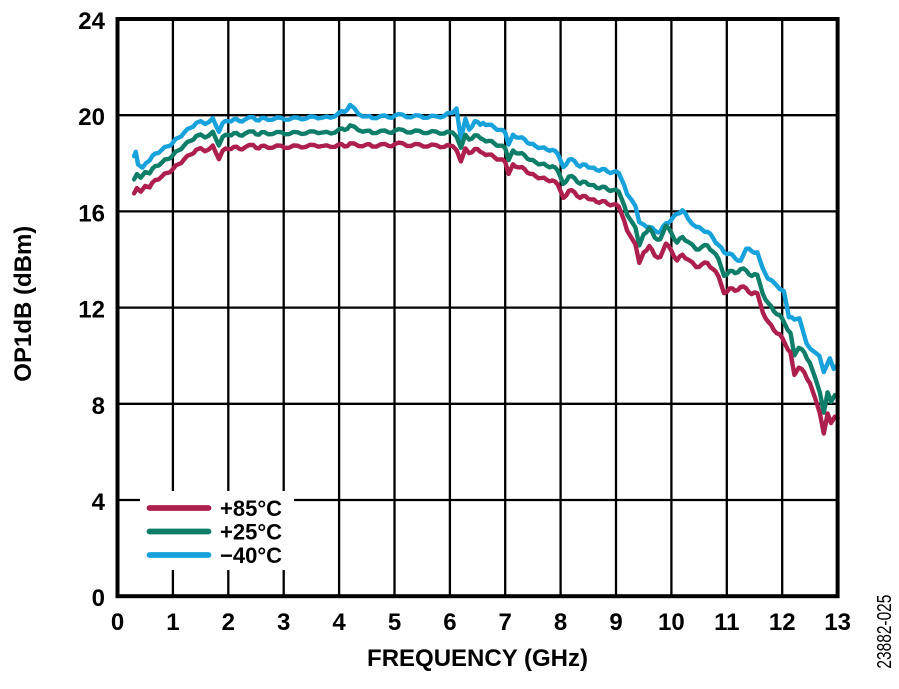 This screenshot has height=689, width=899. What do you see at coordinates (251, 532) in the screenshot?
I see `svg-text: +25°C` at bounding box center [251, 532].